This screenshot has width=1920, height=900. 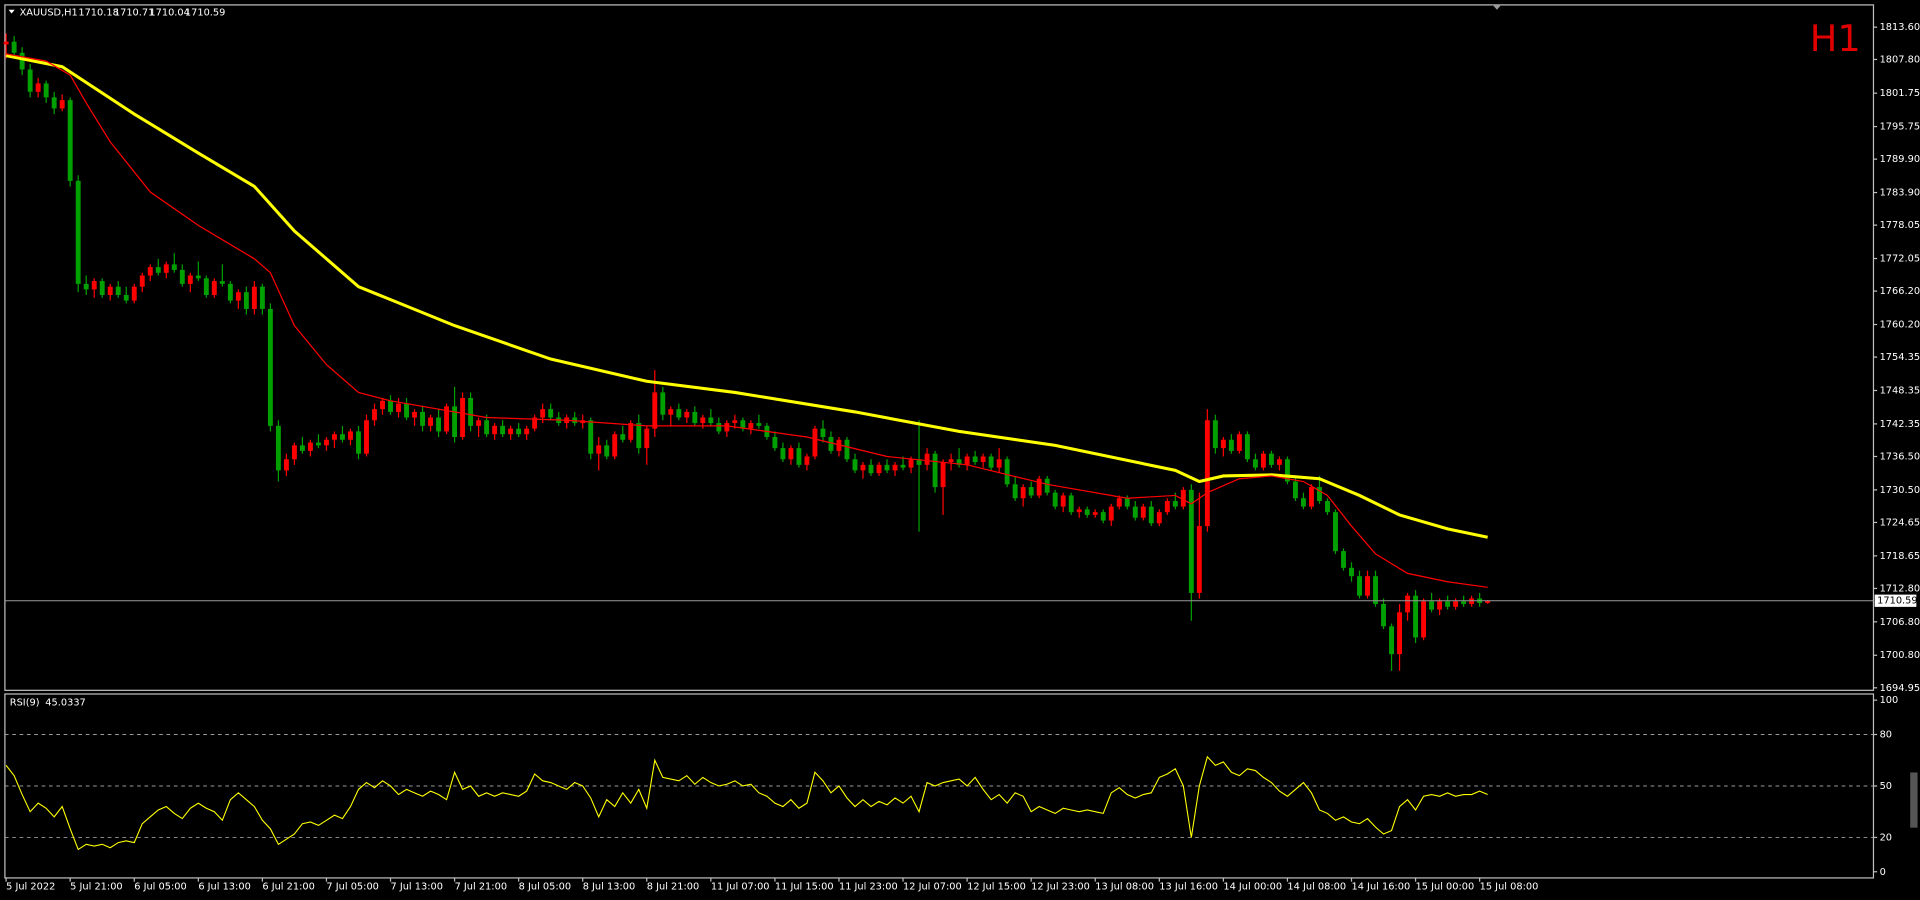 What do you see at coordinates (1835, 38) in the screenshot?
I see `timeframe-label: H1` at bounding box center [1835, 38].